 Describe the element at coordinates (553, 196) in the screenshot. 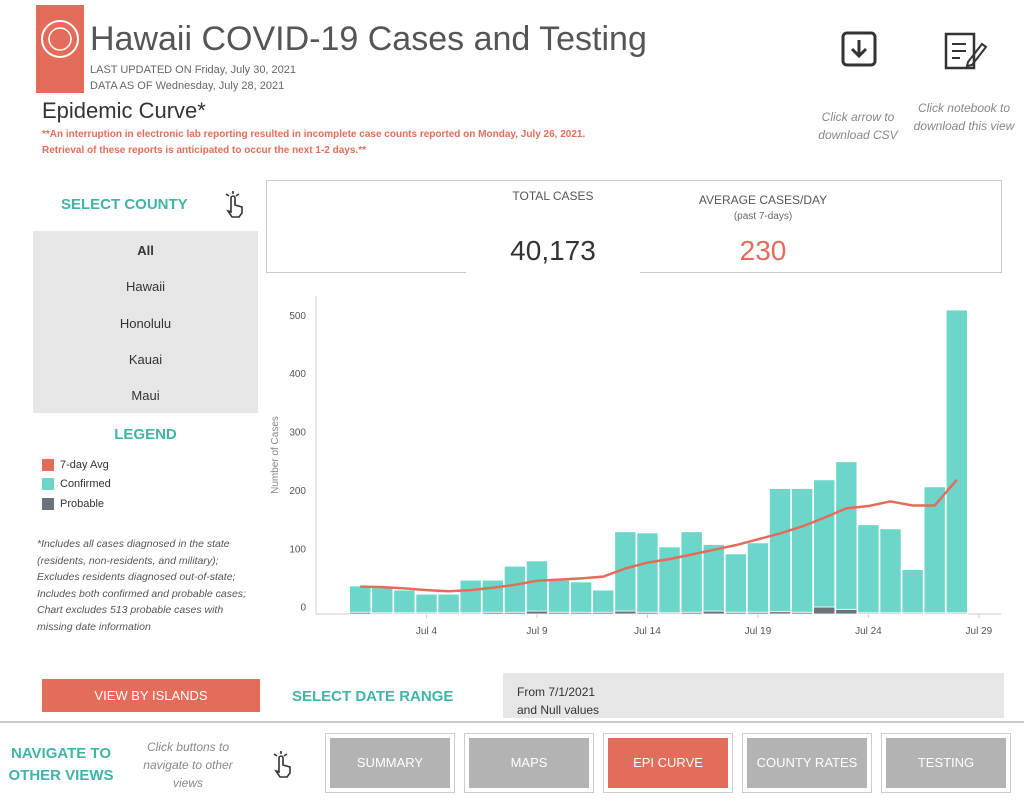

I see `kpi-label: TOTAL CASES` at that location.